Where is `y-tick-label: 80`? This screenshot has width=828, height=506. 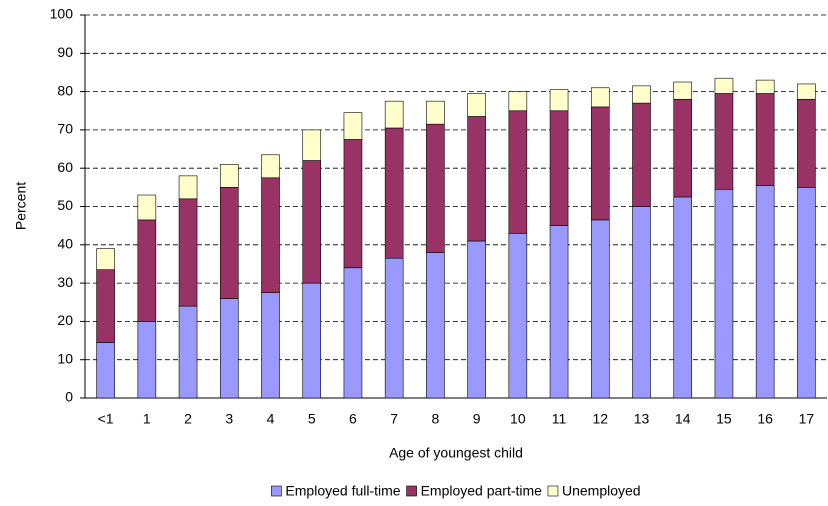 y-tick-label: 80 is located at coordinates (65, 90).